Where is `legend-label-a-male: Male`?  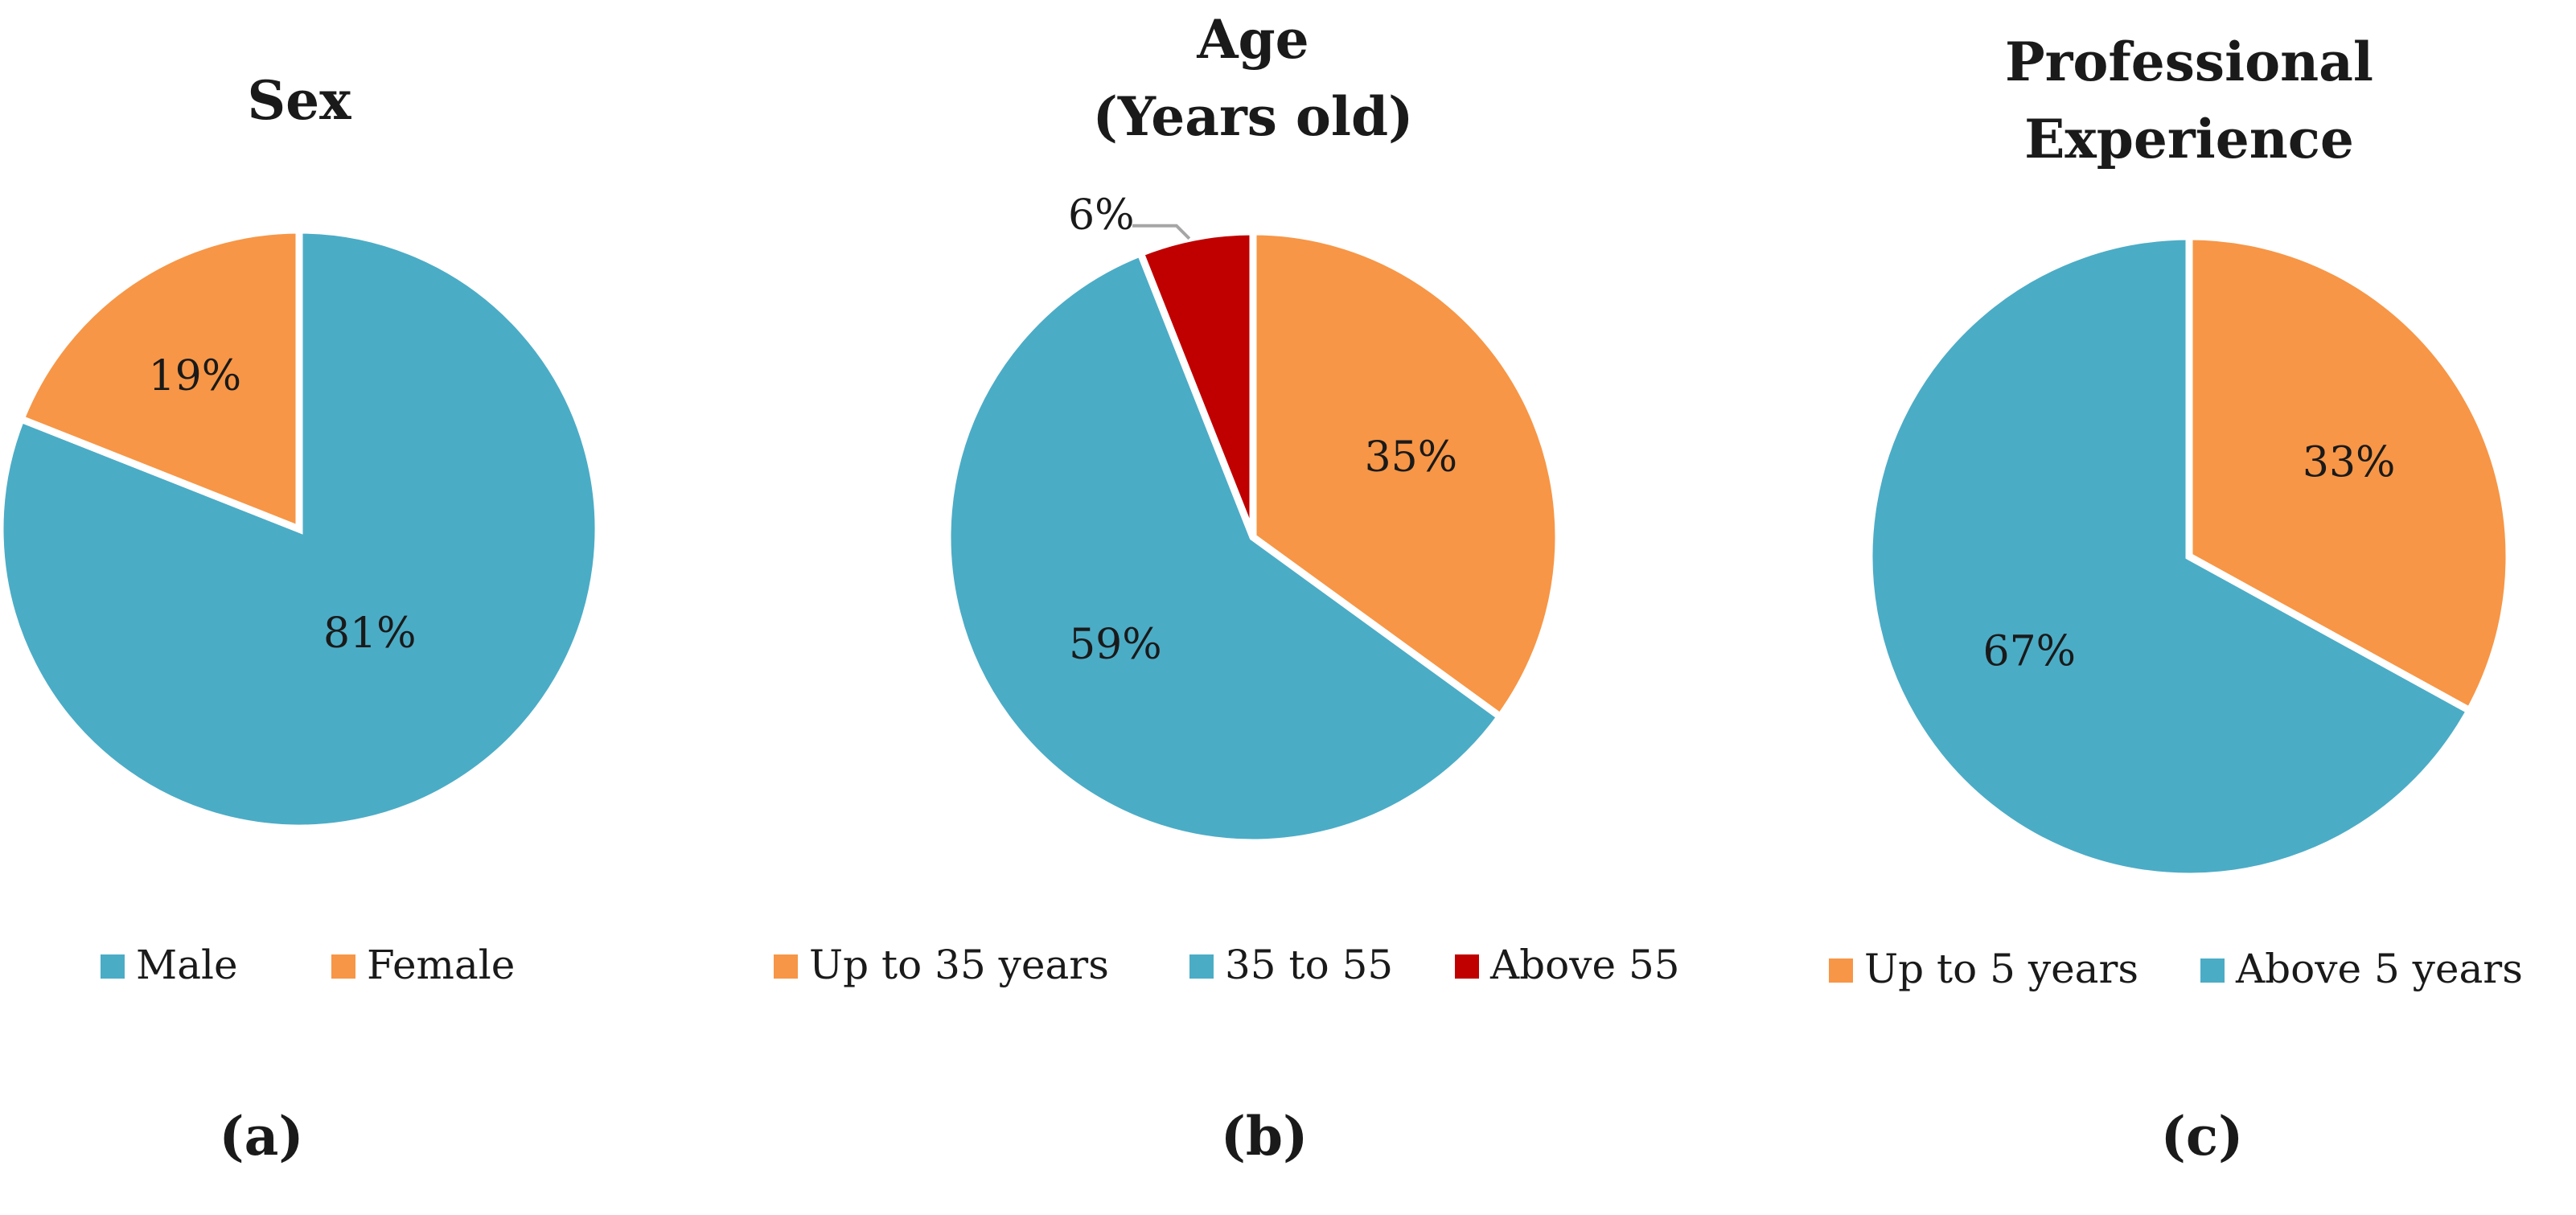 legend-label-a-male: Male is located at coordinates (187, 965).